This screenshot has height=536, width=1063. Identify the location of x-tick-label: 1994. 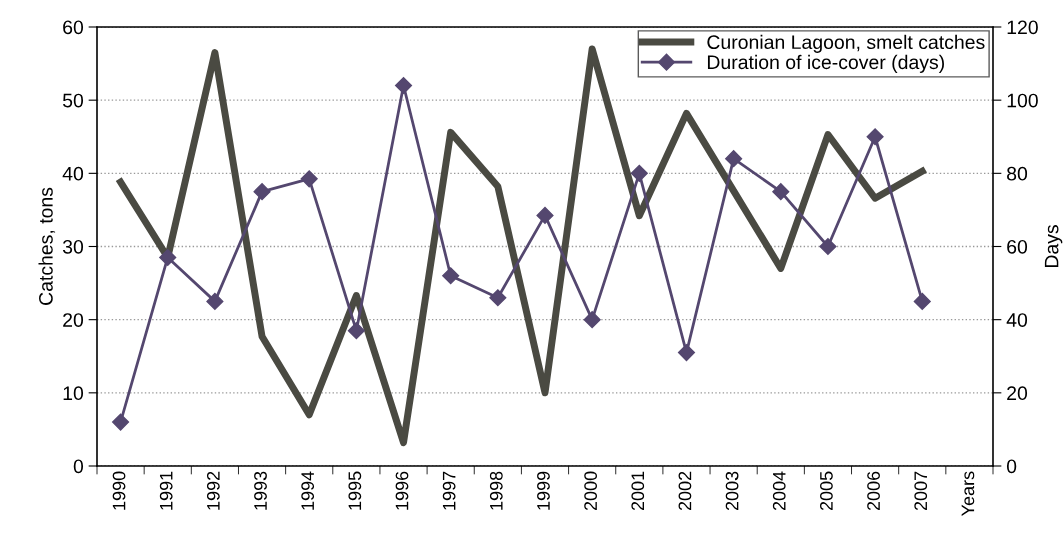
(308, 490).